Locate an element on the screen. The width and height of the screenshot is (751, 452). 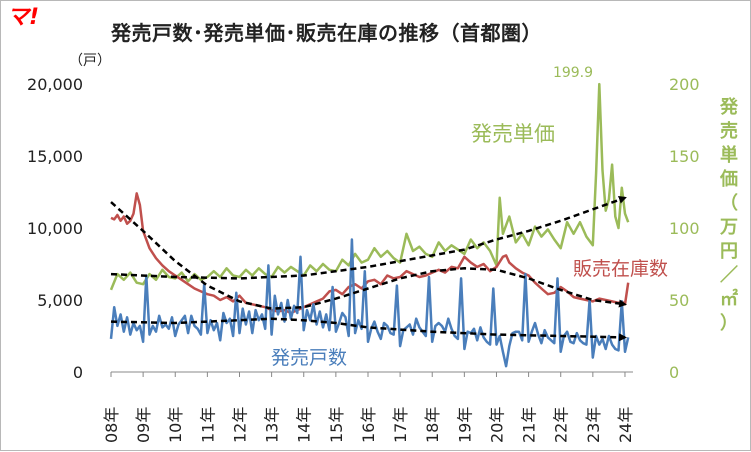
x-tick-label: 22年 is located at coordinates (561, 425).